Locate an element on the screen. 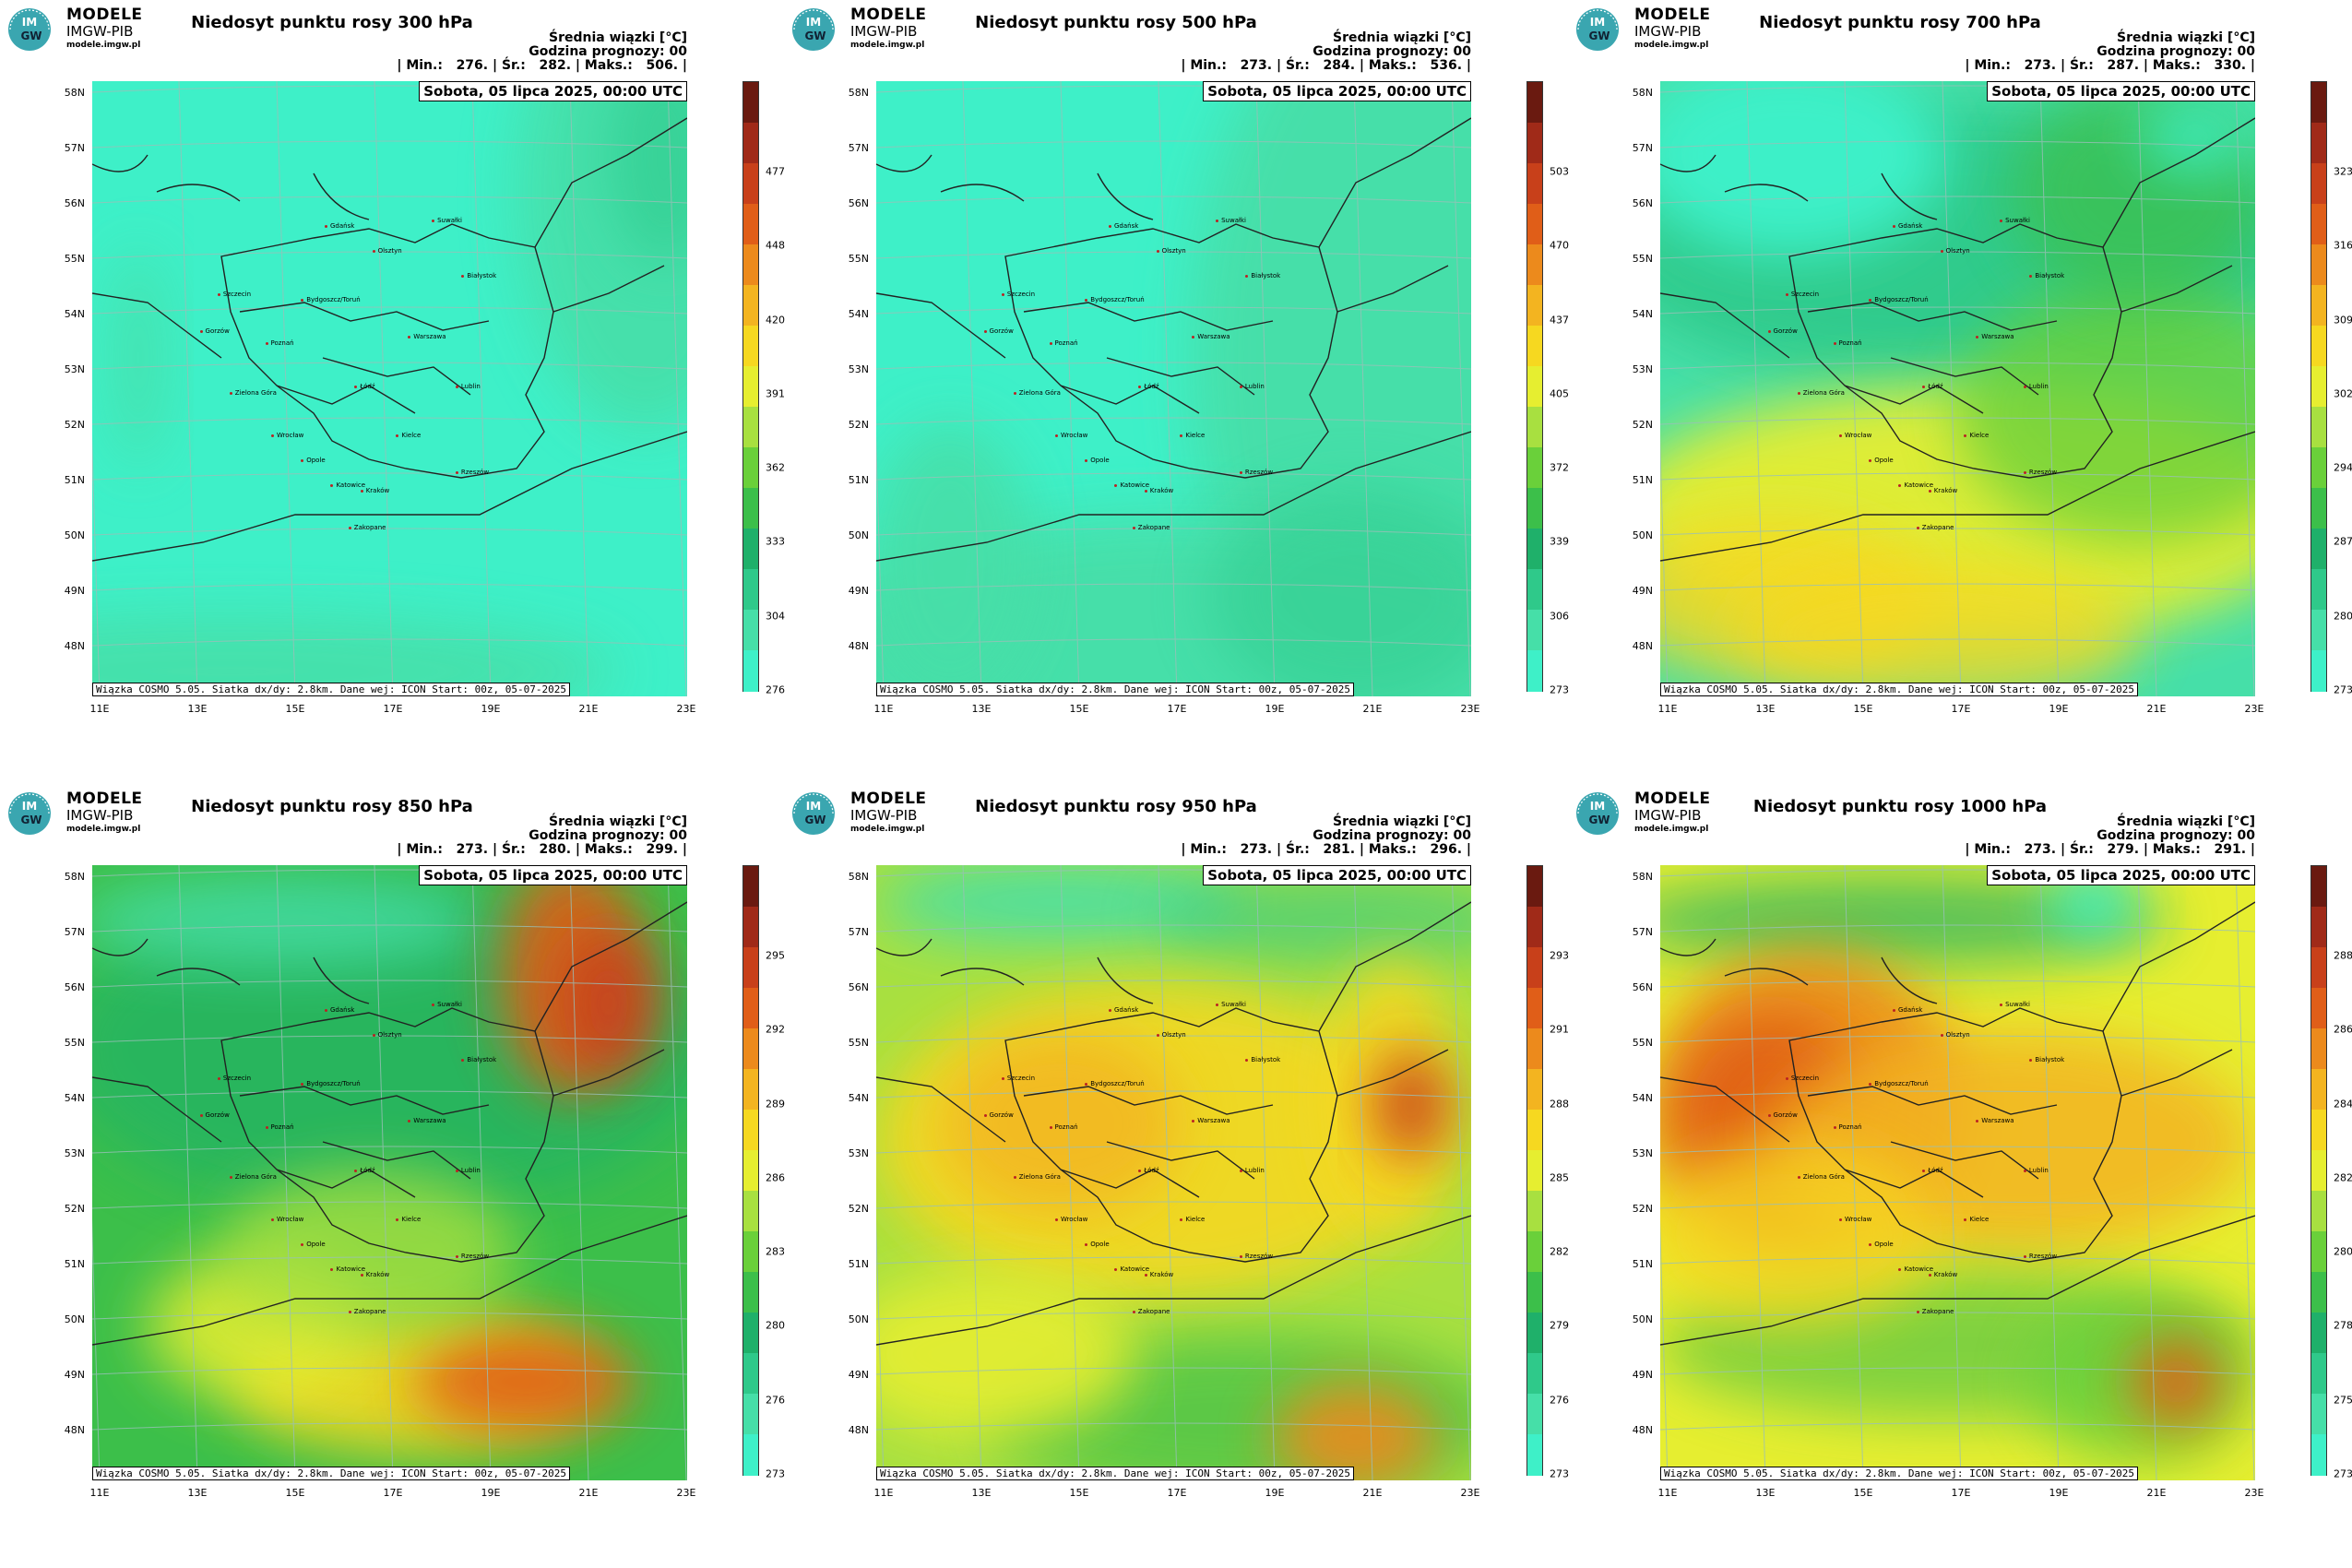 The width and height of the screenshot is (2352, 1568). lon-label: 23E is located at coordinates (1470, 709).